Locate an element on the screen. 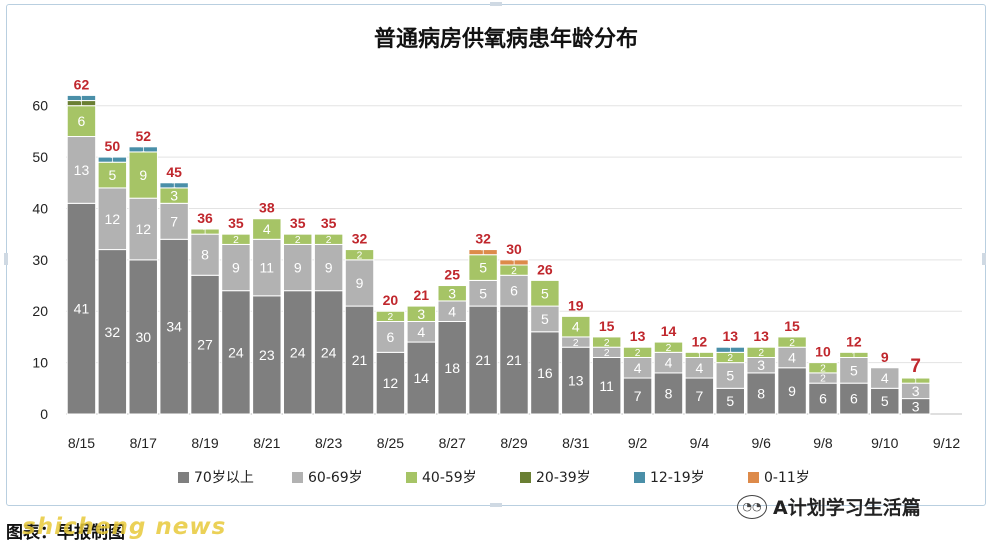  legend-label: 0-11岁 is located at coordinates (787, 478).